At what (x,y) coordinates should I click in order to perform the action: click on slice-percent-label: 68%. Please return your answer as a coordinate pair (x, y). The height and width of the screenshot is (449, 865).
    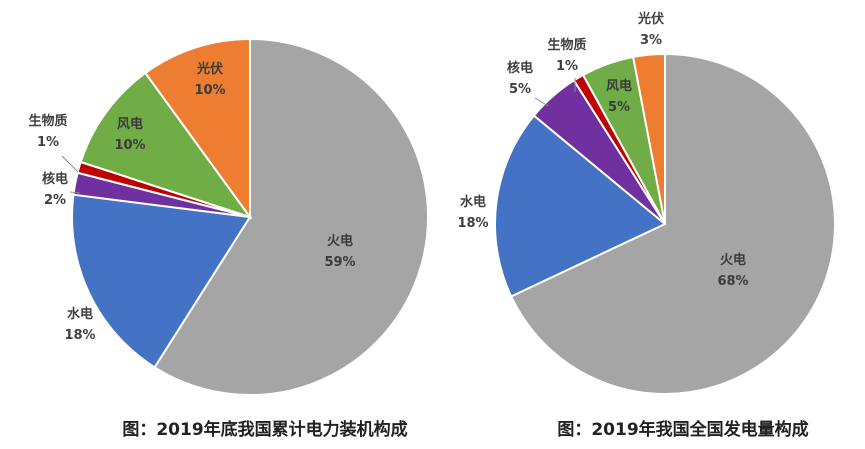
    Looking at the image, I should click on (732, 281).